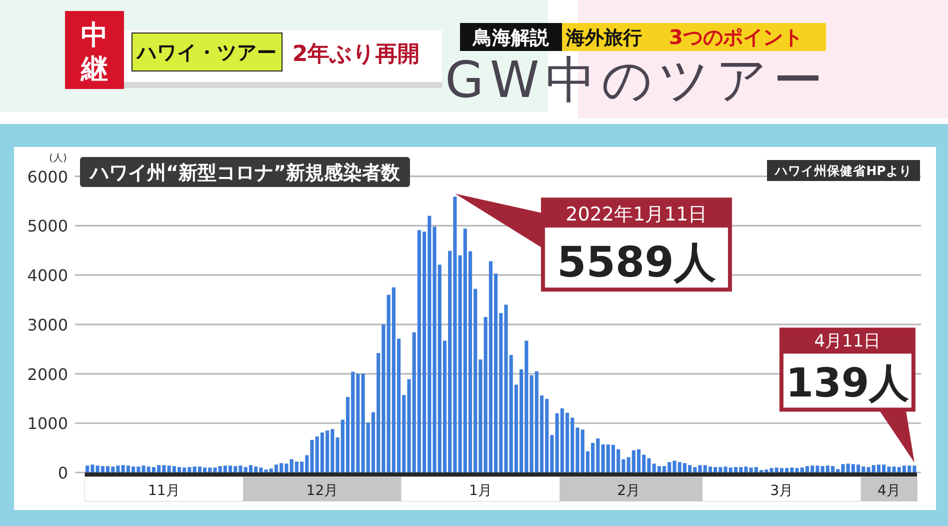 Image resolution: width=948 pixels, height=526 pixels. Describe the element at coordinates (511, 37) in the screenshot. I see `text: 鳥海解説` at that location.